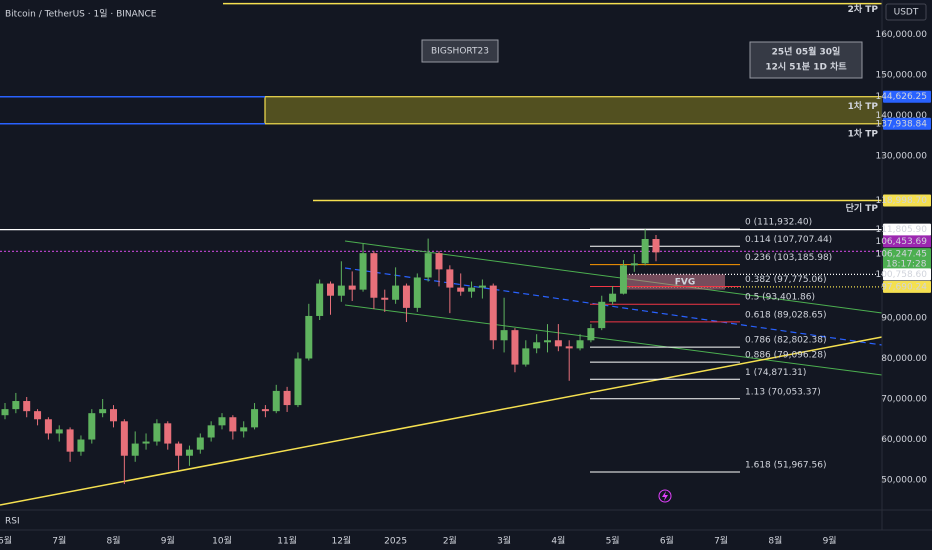 The image size is (932, 550). What do you see at coordinates (785, 315) in the screenshot?
I see `fib-label: 0.618 (89,028.65)` at bounding box center [785, 315].